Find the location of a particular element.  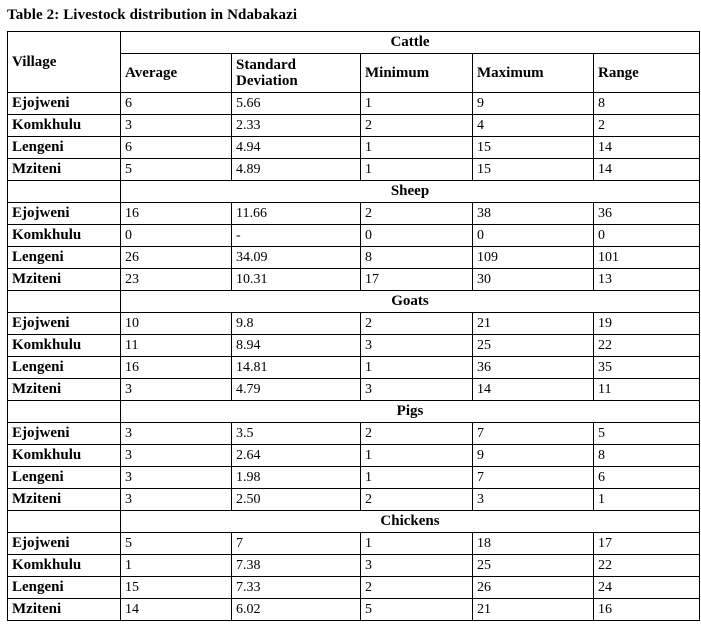

value-cell: 4.94 is located at coordinates (296, 147).